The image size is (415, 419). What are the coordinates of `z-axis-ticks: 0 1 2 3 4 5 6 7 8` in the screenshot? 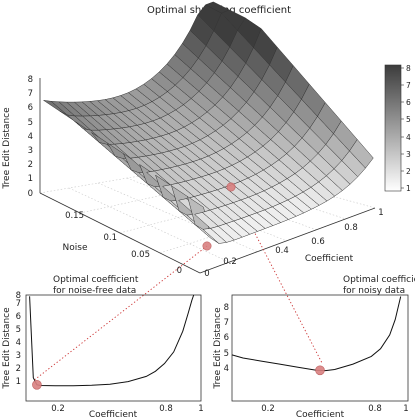 It's located at (30, 137).